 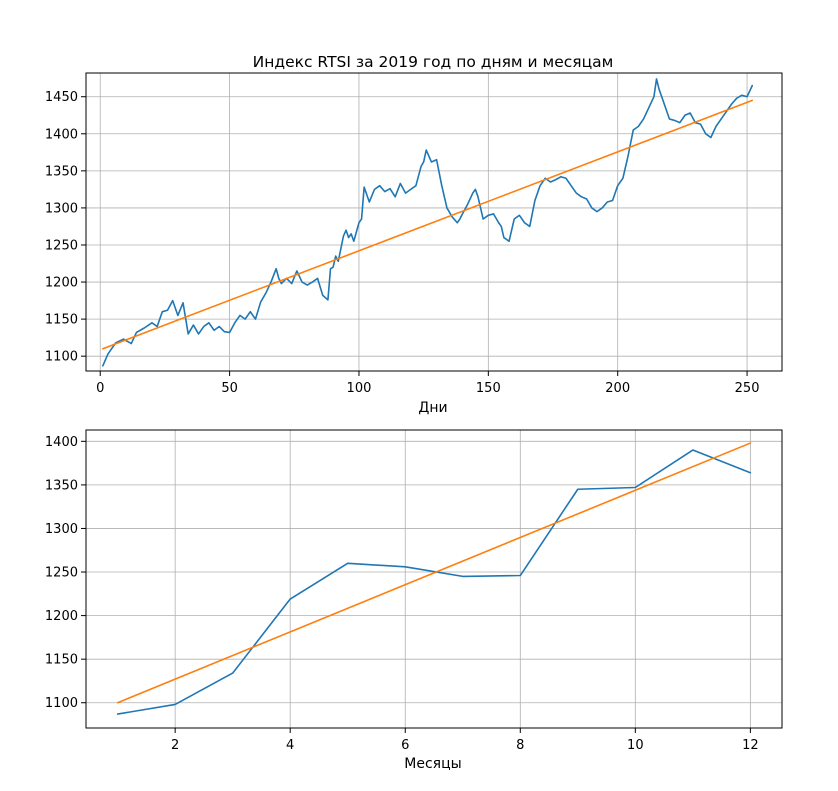 What do you see at coordinates (635, 745) in the screenshot?
I see `months-xtick-label: 10` at bounding box center [635, 745].